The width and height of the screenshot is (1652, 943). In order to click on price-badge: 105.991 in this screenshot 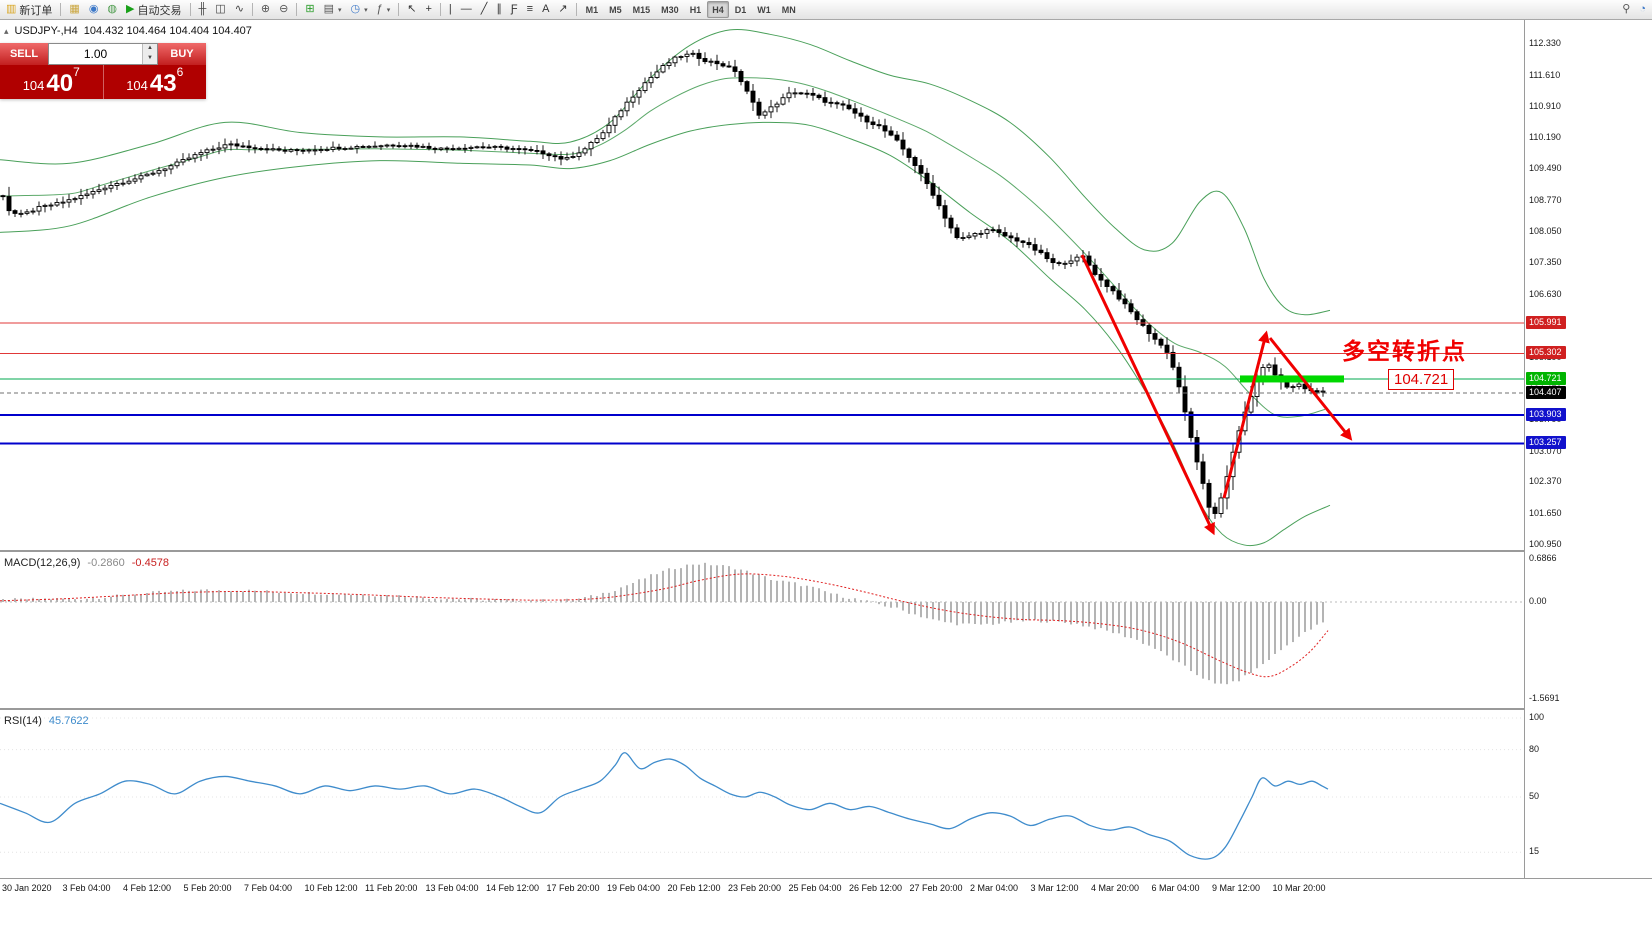, I will do `click(1546, 323)`.